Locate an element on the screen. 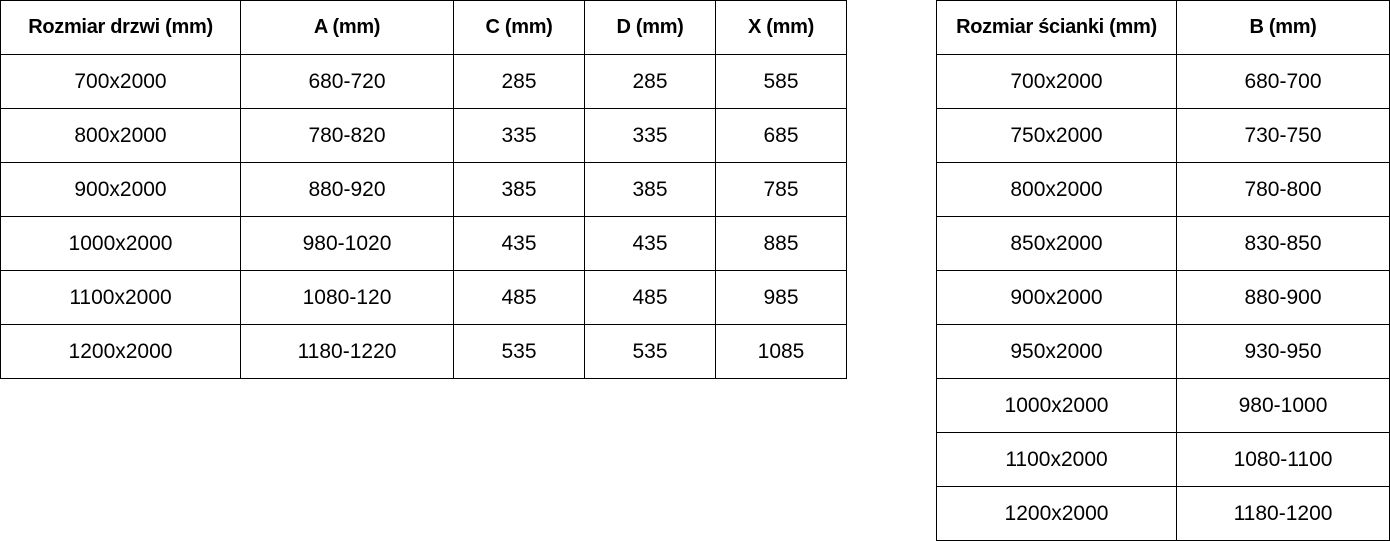  table-cell: 980-1000 is located at coordinates (1283, 405).